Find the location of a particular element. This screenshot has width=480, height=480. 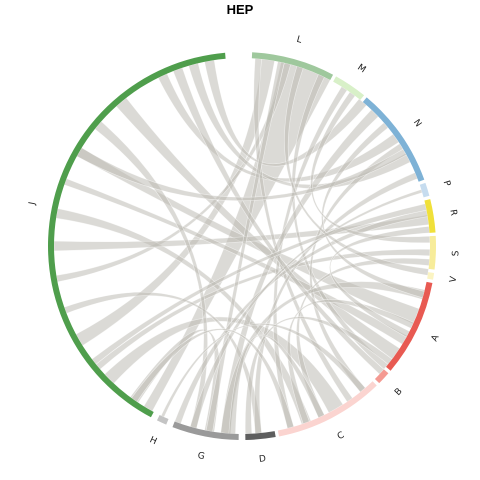

chart-title: HEP is located at coordinates (240, 9).